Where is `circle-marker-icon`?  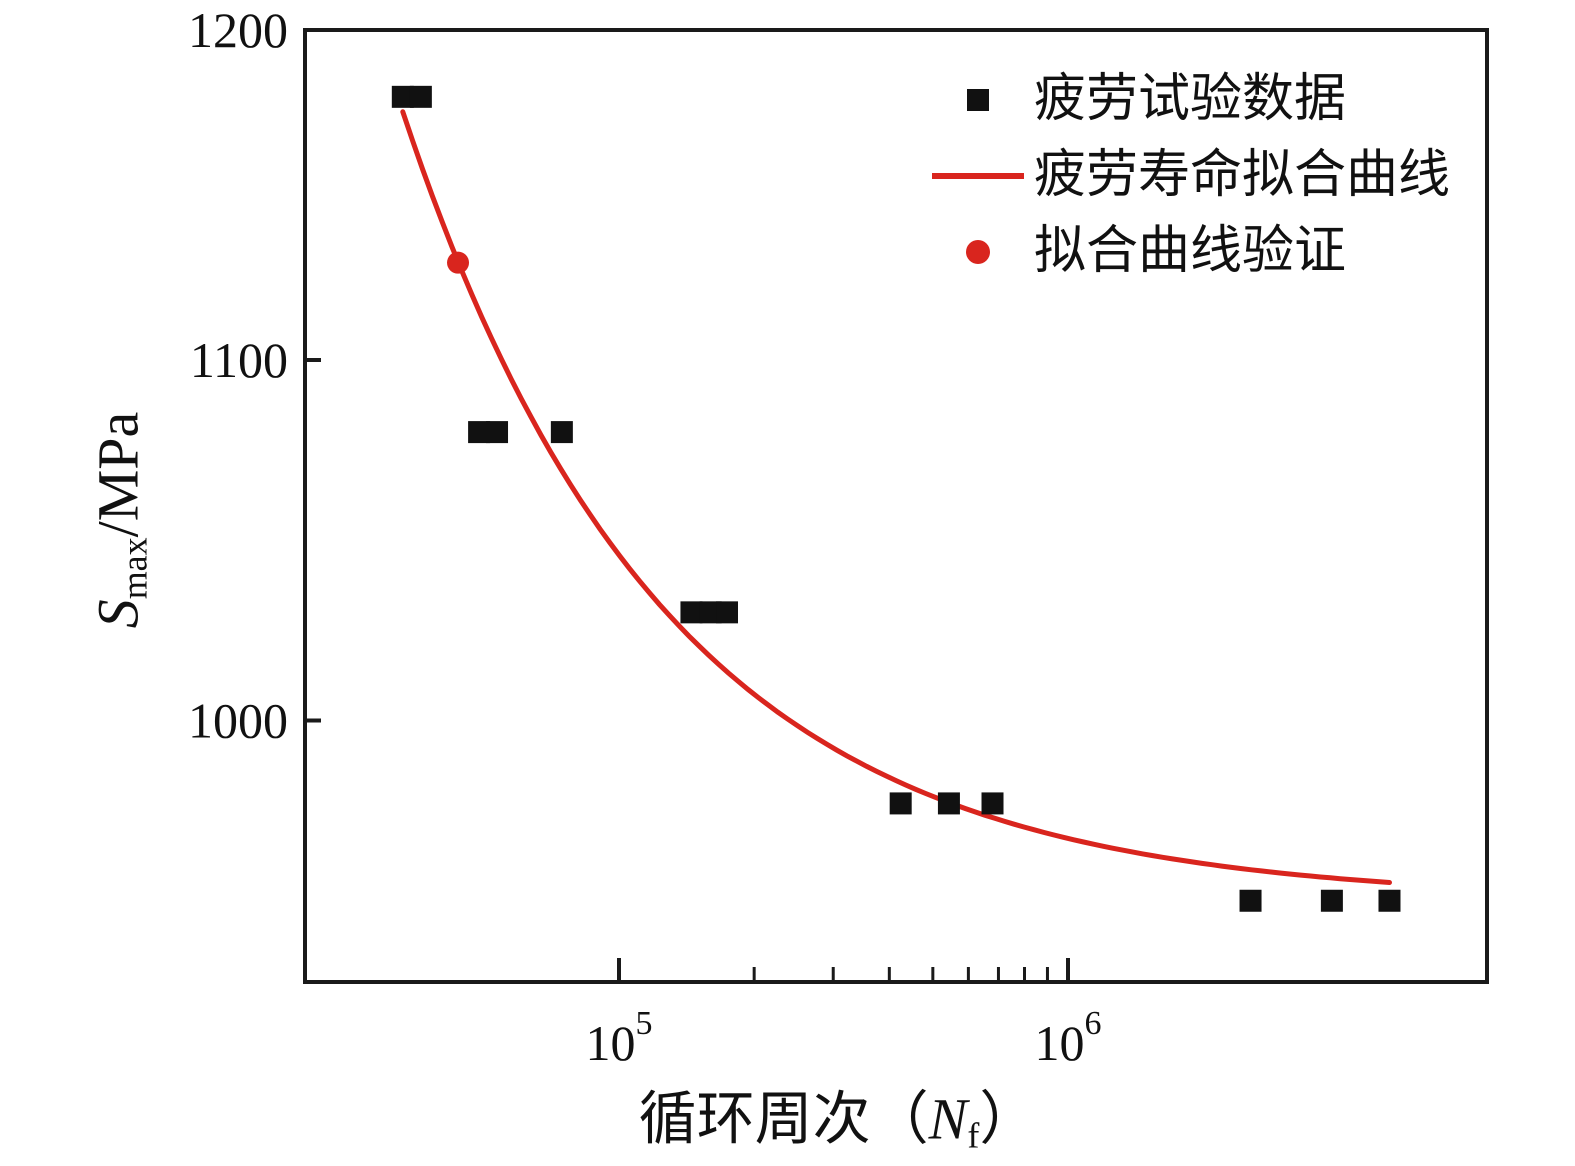 circle-marker-icon is located at coordinates (978, 252).